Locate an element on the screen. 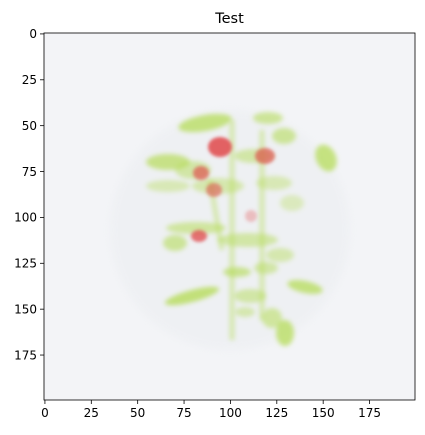  x-axis: 0 25 50 75 100 125 150 175 is located at coordinates (211, 410).